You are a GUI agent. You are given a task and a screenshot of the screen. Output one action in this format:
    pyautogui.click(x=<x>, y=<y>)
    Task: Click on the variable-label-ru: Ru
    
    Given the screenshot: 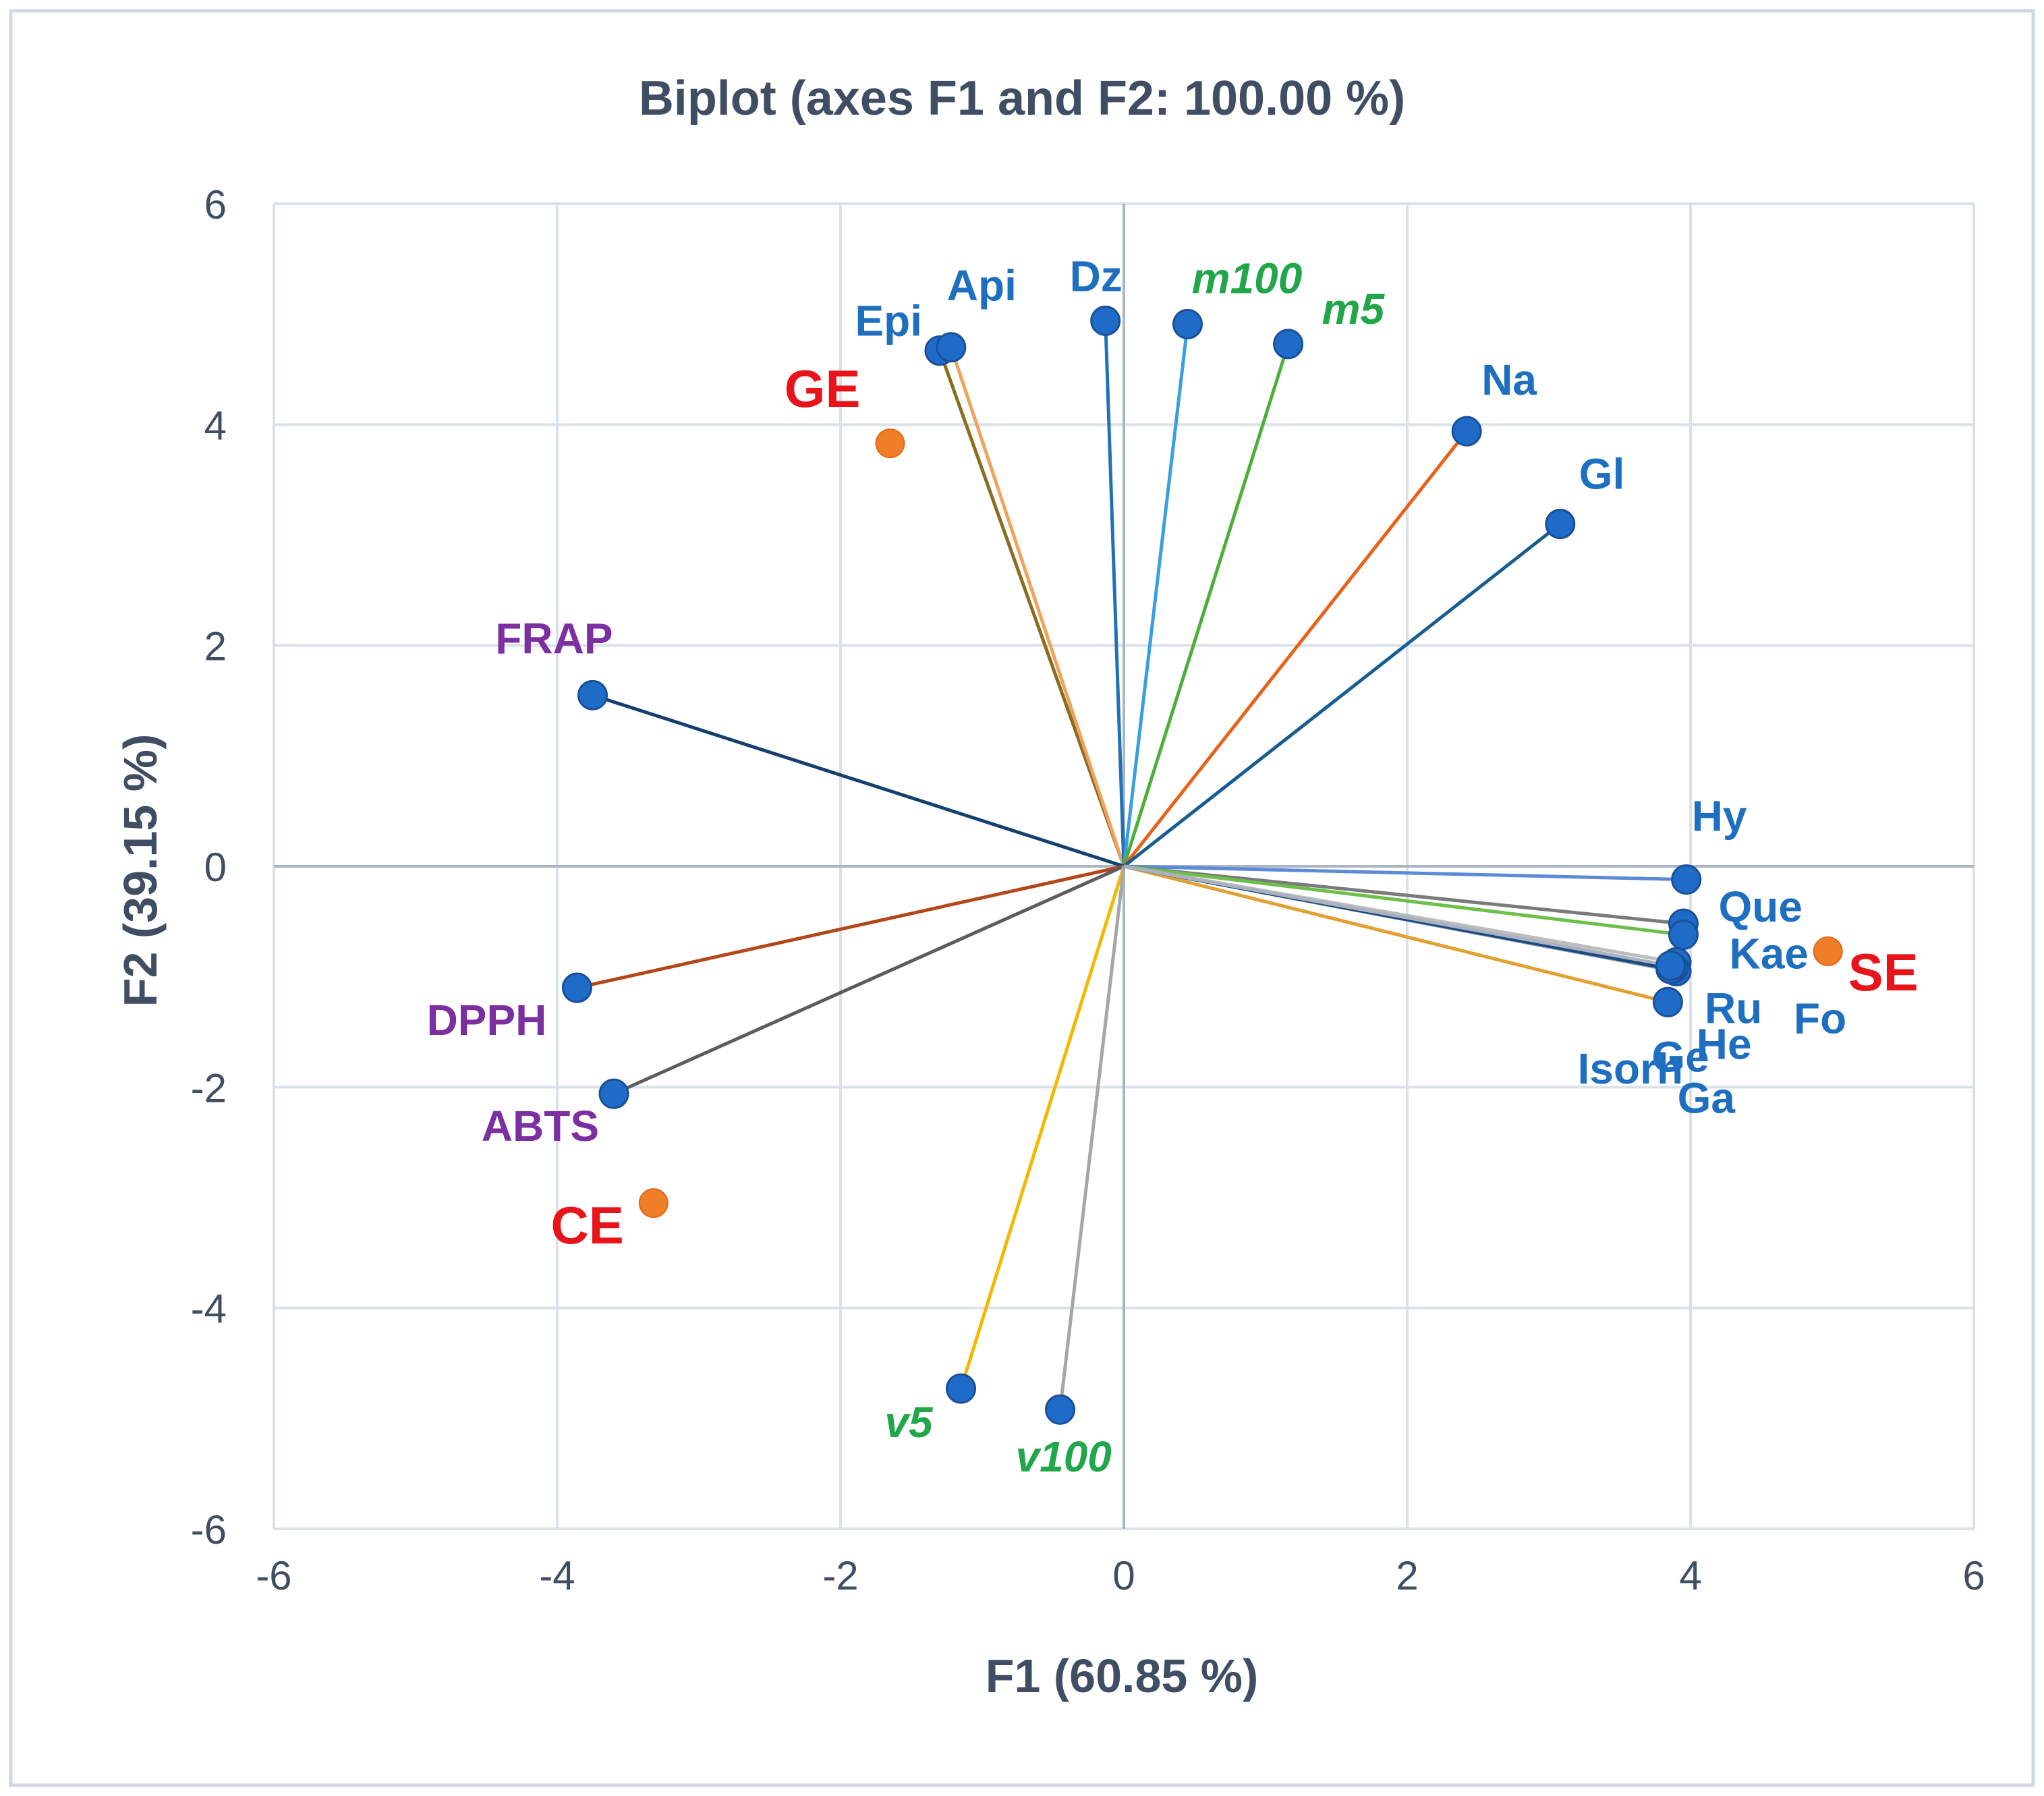 What is the action you would take?
    pyautogui.click(x=1733, y=1008)
    